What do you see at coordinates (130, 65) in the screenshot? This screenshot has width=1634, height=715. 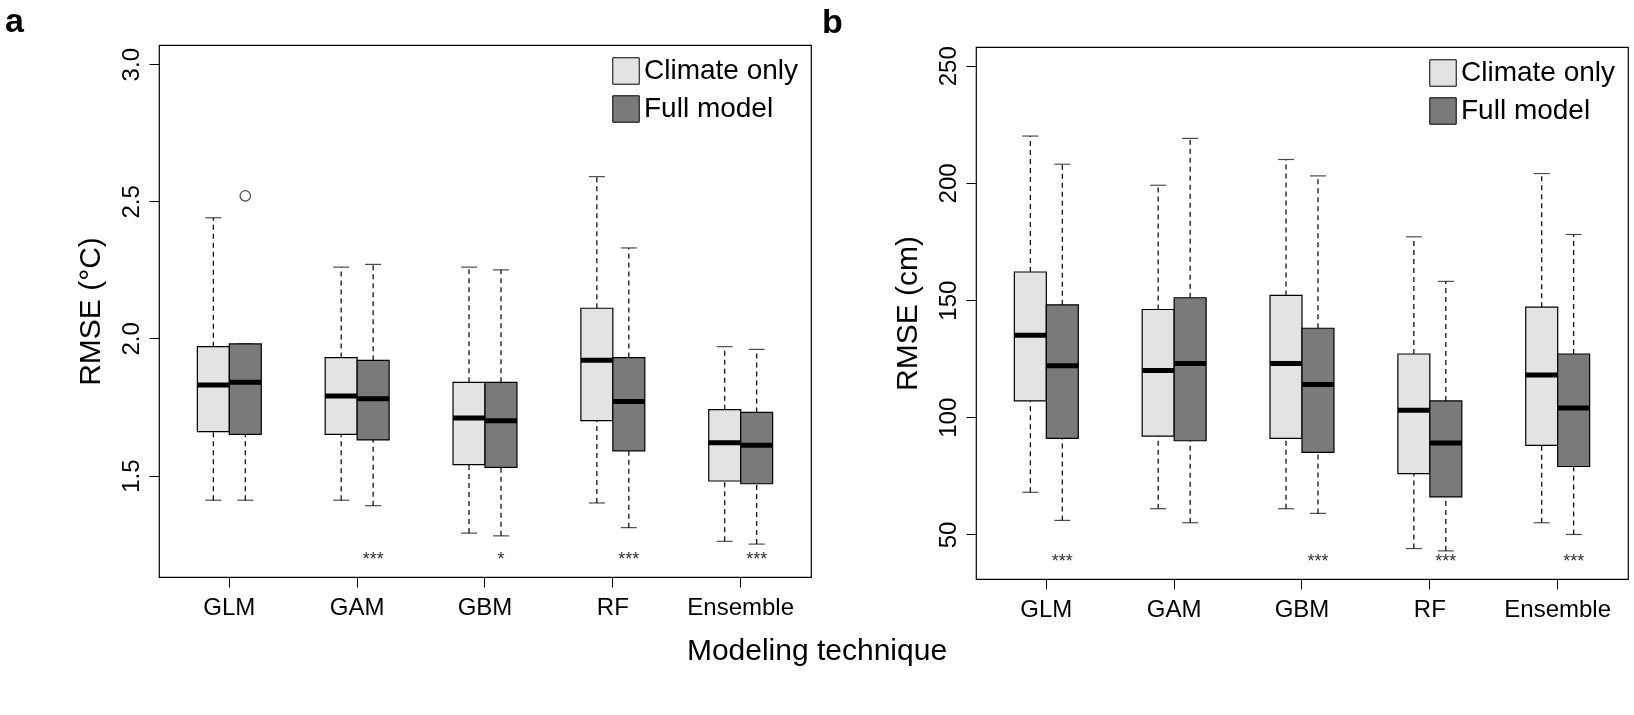 I see `y-tick-label: 3.0` at bounding box center [130, 65].